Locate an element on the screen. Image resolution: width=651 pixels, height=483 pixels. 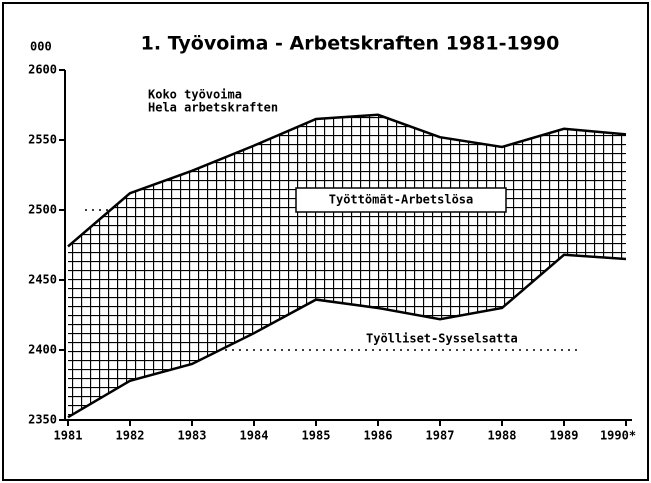
y-tick-label: 2550 is located at coordinates (42, 140).